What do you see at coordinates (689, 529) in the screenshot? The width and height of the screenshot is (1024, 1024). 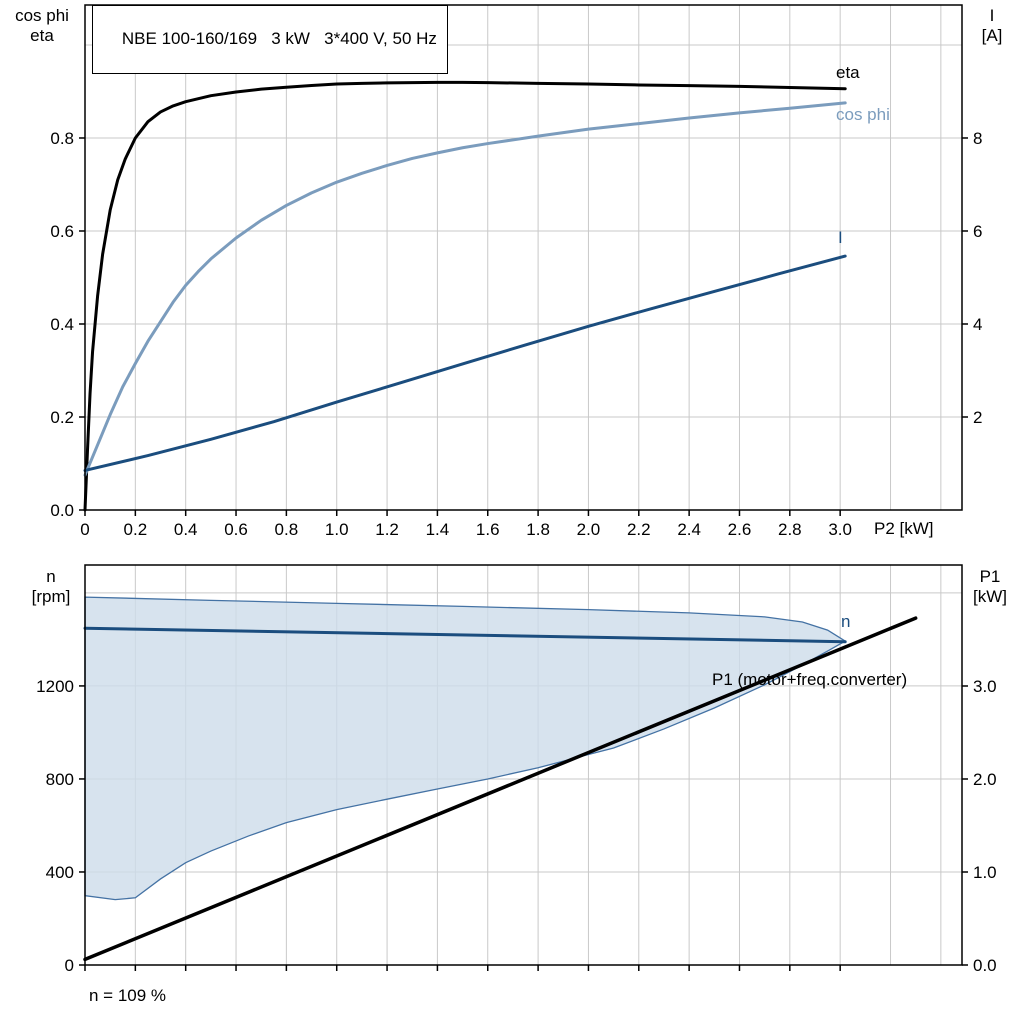 I see `svg-text: 2.4` at bounding box center [689, 529].